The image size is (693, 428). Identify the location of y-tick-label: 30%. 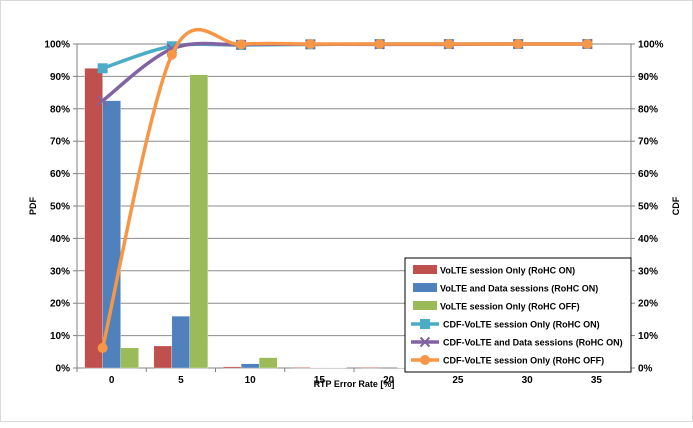
(60, 271).